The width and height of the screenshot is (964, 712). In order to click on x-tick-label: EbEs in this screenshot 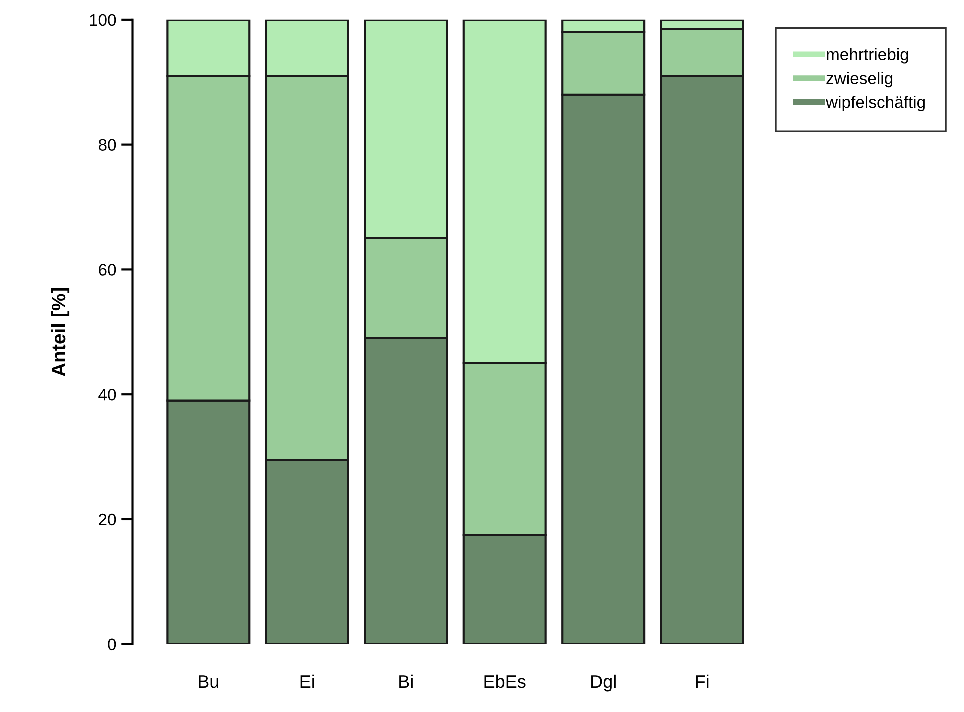, I will do `click(505, 681)`.